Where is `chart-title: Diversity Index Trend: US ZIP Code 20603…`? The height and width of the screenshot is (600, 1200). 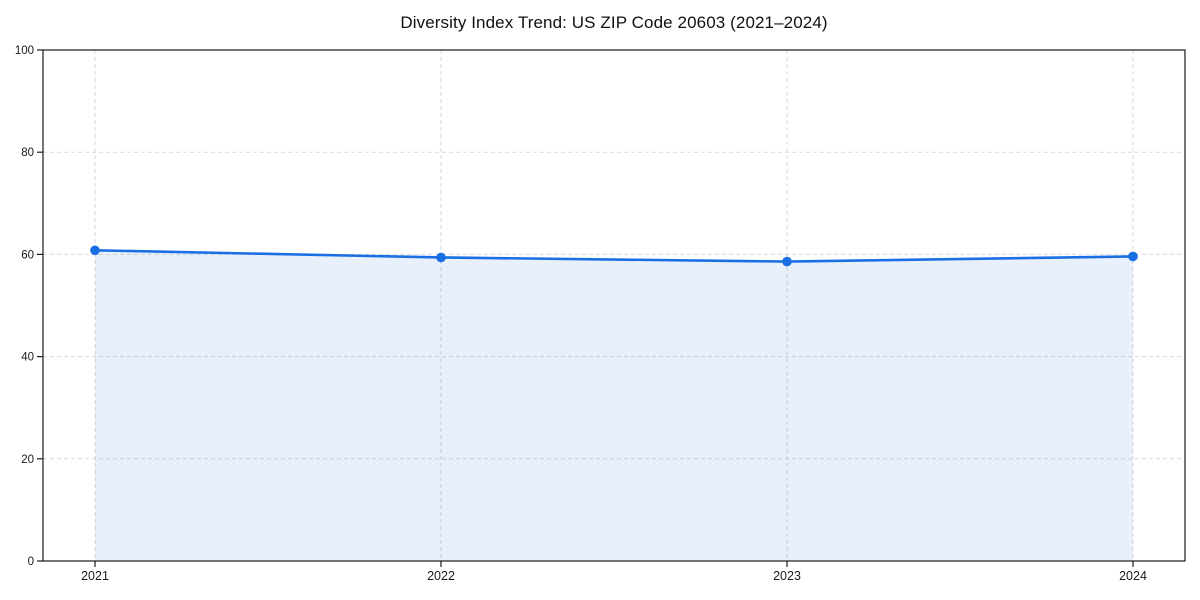
chart-title: Diversity Index Trend: US ZIP Code 20603… is located at coordinates (614, 22).